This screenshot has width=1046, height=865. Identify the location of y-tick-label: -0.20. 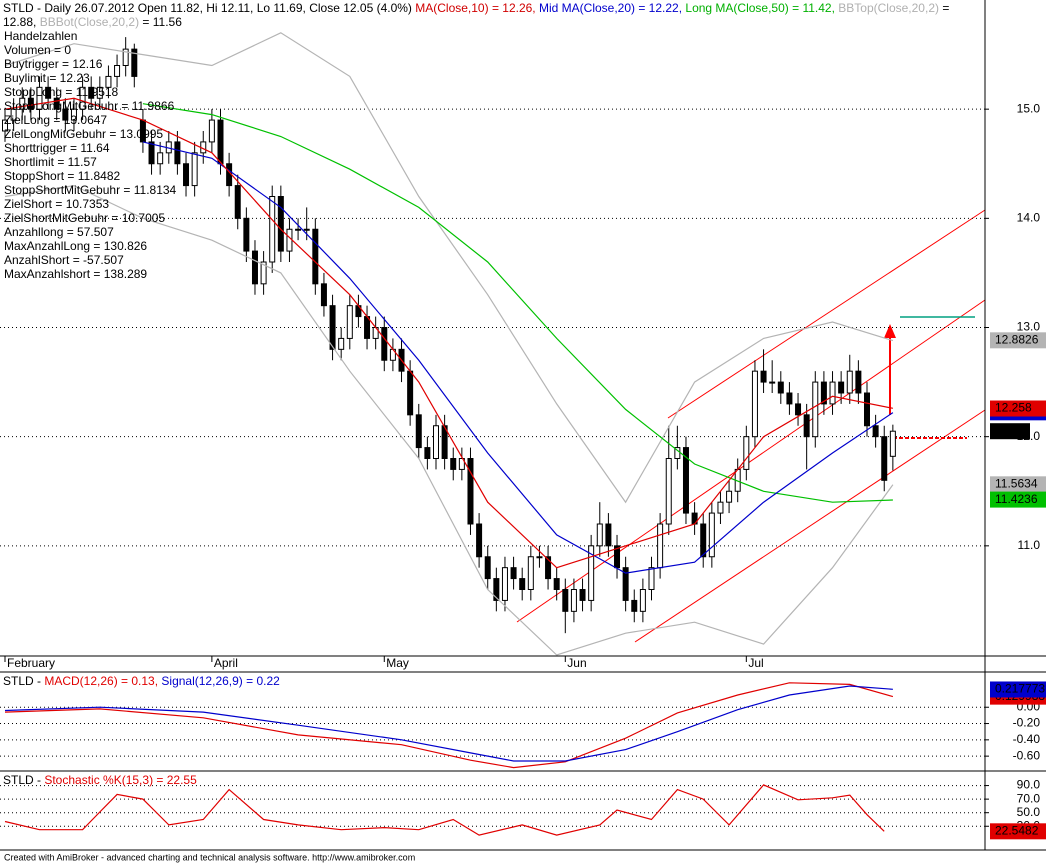
(1027, 723).